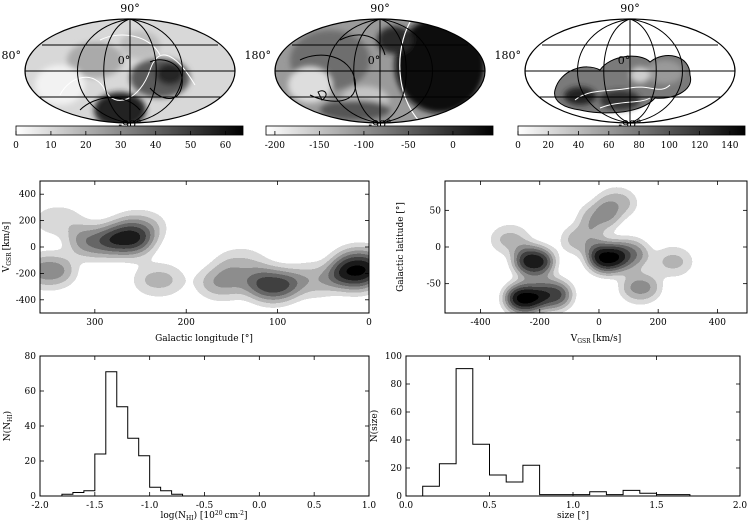 The width and height of the screenshot is (752, 527). I want to click on hist1-xlabel-rest: ) [10, so click(205, 515).